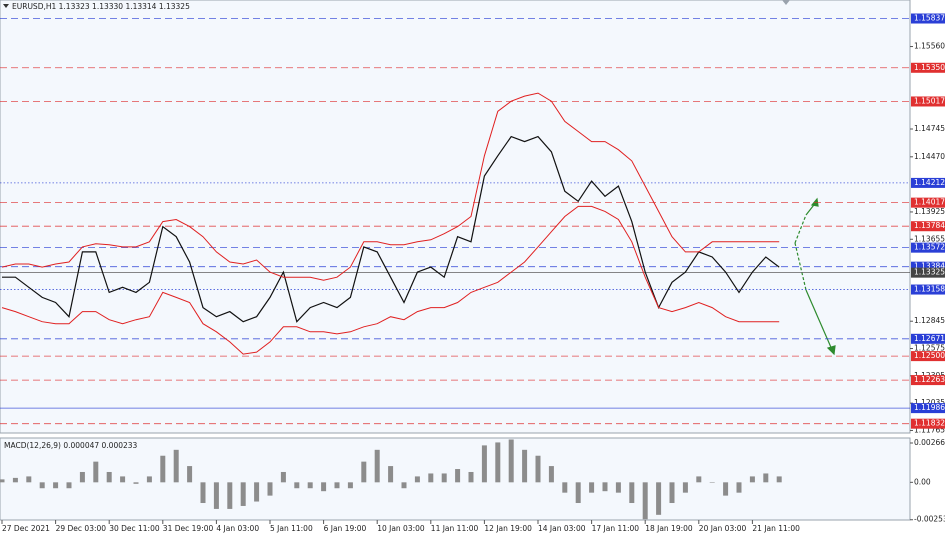 Image resolution: width=945 pixels, height=535 pixels. I want to click on y-tick-label: 1.12035, so click(929, 402).